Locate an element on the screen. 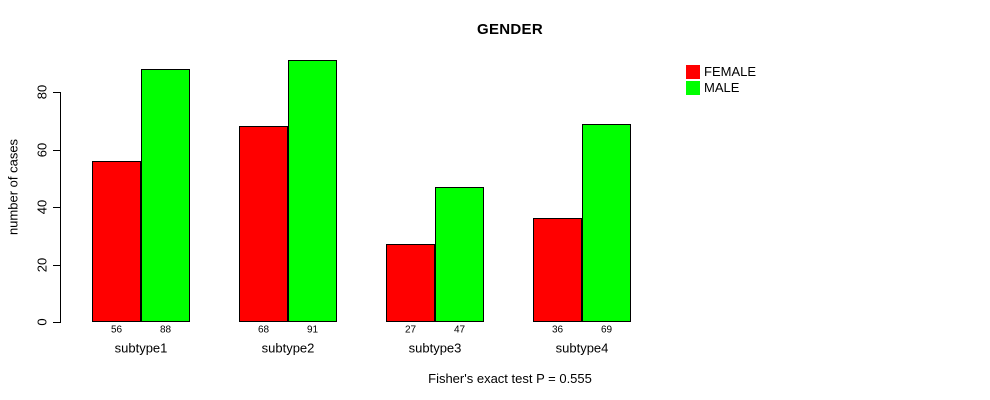 Image resolution: width=990 pixels, height=400 pixels. y-axis-line is located at coordinates (60, 207).